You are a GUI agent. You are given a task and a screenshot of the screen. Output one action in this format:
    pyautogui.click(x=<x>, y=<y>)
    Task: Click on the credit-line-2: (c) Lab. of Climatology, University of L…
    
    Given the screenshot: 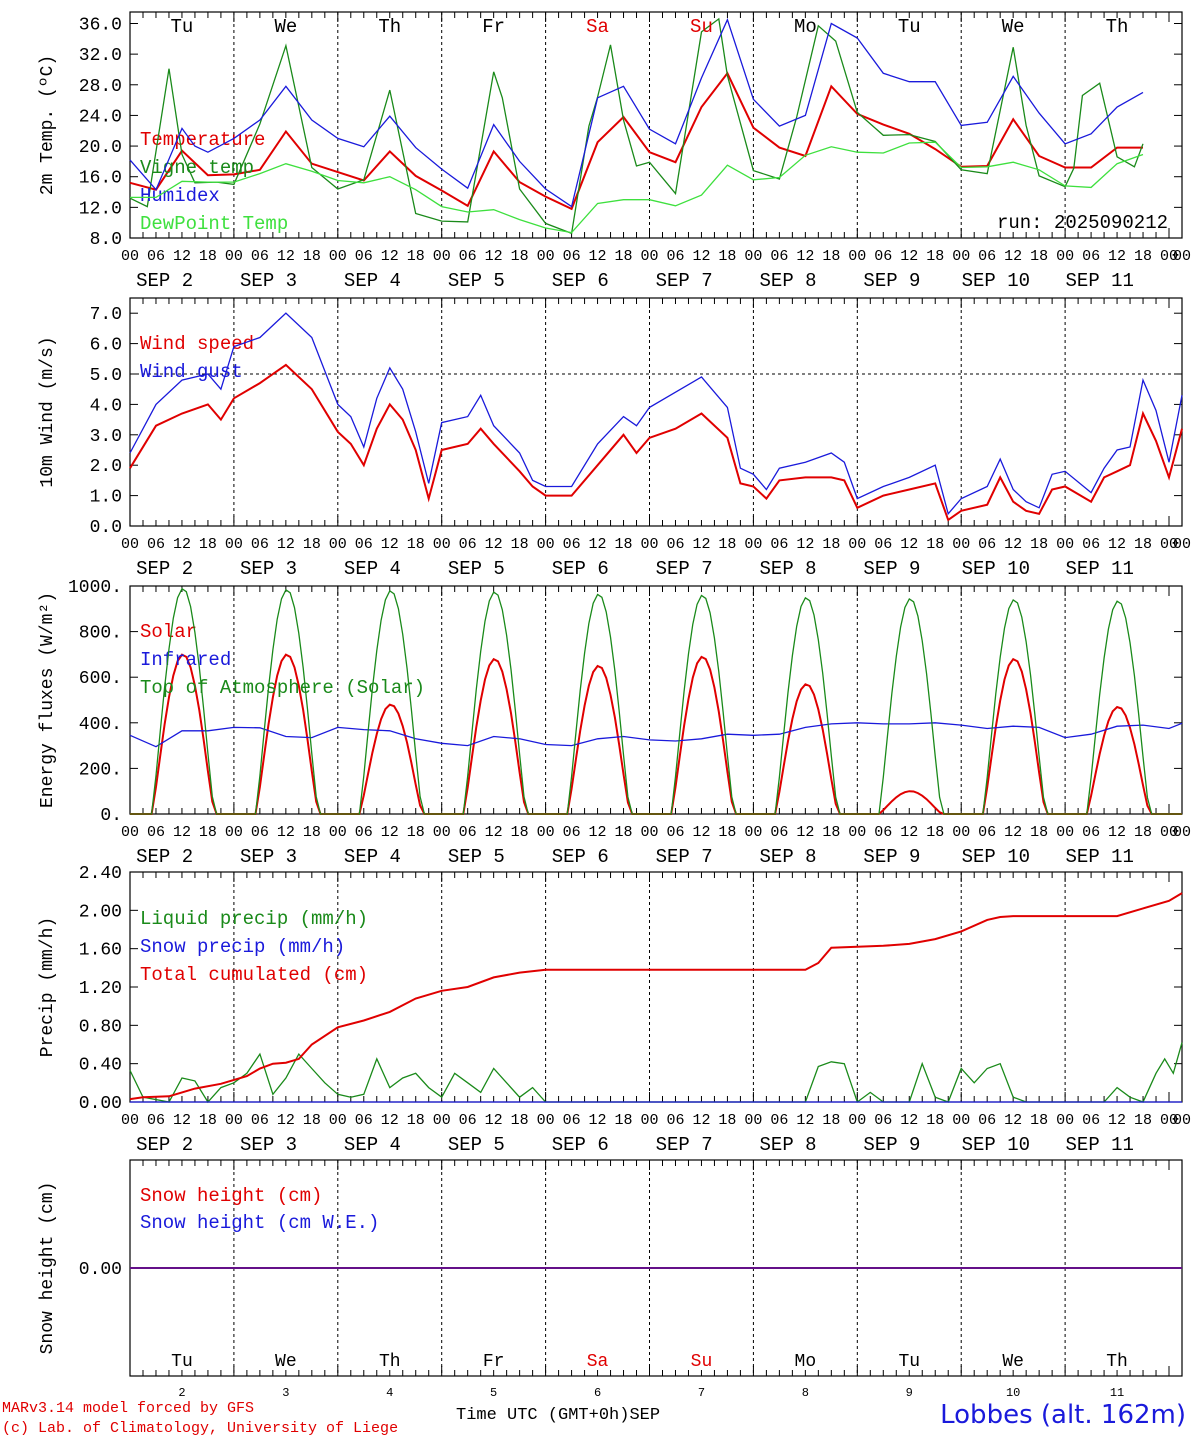 What is the action you would take?
    pyautogui.click(x=200, y=1428)
    